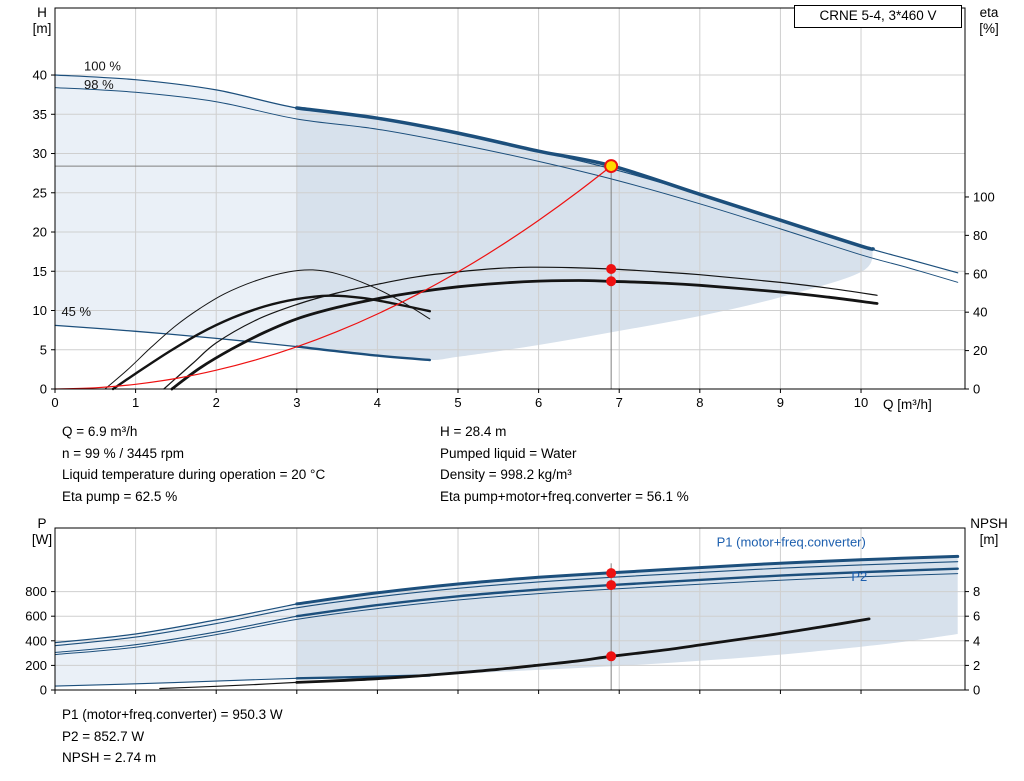 The image size is (1024, 781). Describe the element at coordinates (271, 342) in the screenshot. I see `eta-total-45pct` at that location.